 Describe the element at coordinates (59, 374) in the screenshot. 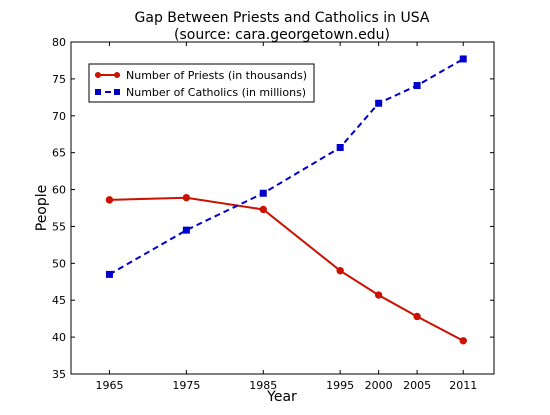

I see `y-tick-label: 35` at that location.